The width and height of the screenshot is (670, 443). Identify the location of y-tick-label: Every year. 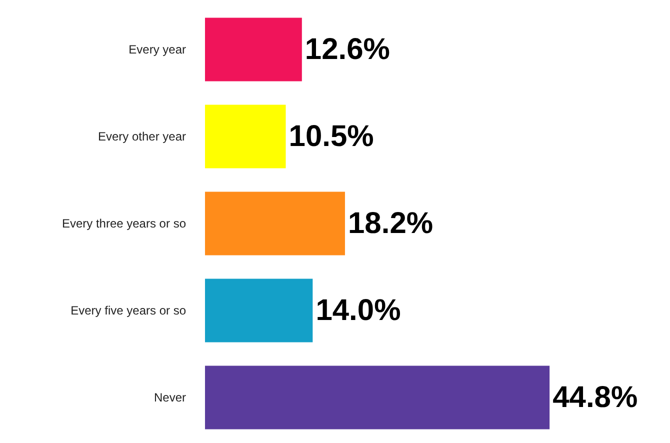
(157, 49).